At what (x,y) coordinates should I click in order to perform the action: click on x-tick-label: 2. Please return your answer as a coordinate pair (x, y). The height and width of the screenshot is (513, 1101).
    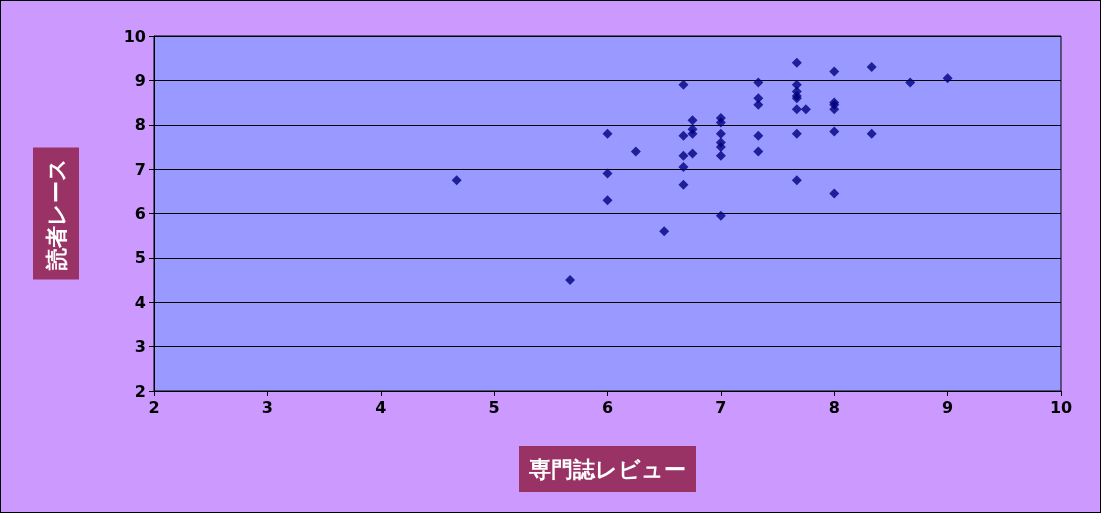
    Looking at the image, I should click on (154, 407).